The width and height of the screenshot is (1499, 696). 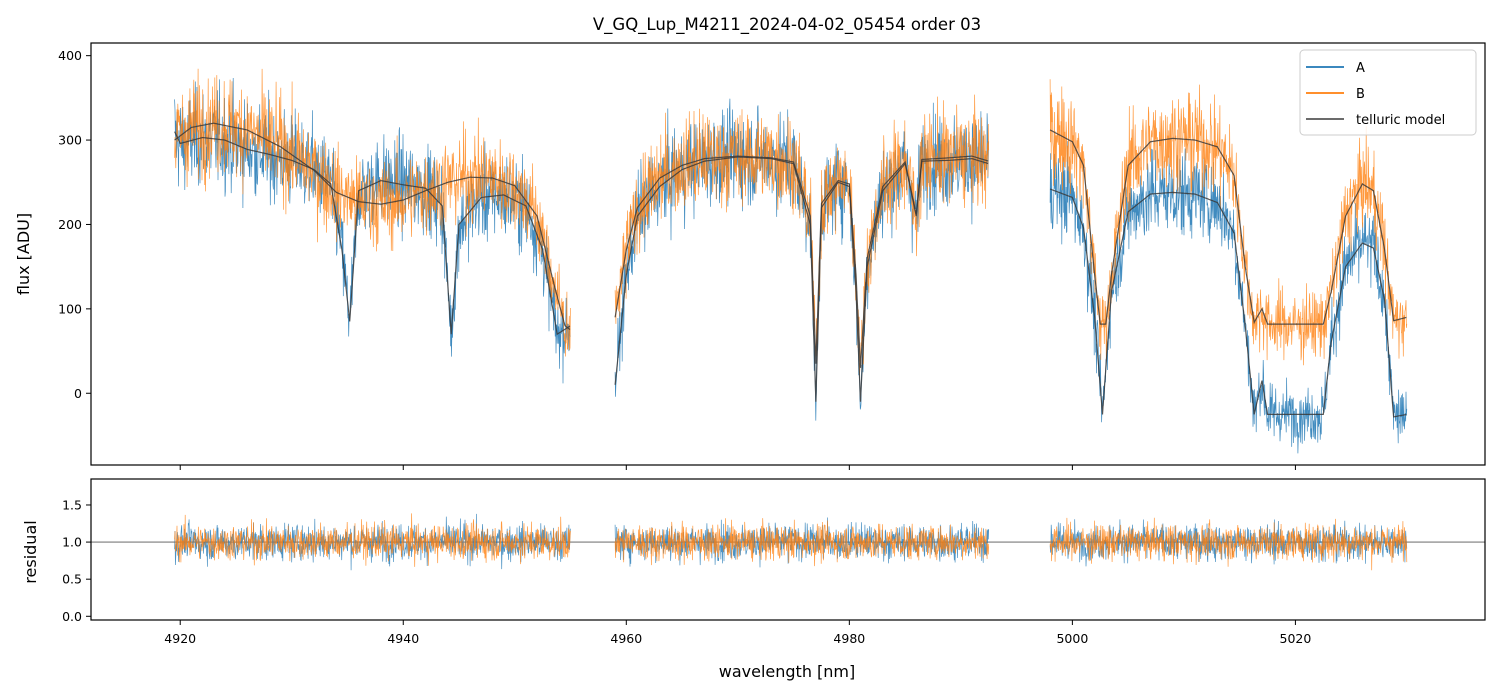 I want to click on chart-title: V_GQ_Lup_M4211_2024-04-02_05454 order 03, so click(x=787, y=25).